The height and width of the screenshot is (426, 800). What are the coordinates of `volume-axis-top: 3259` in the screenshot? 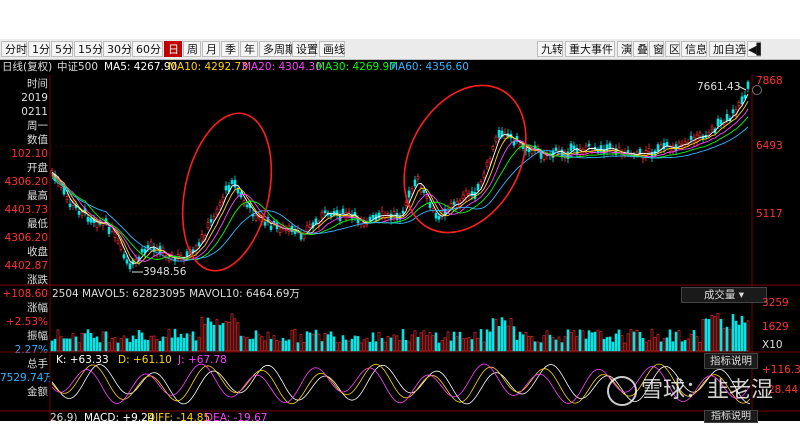 It's located at (775, 303).